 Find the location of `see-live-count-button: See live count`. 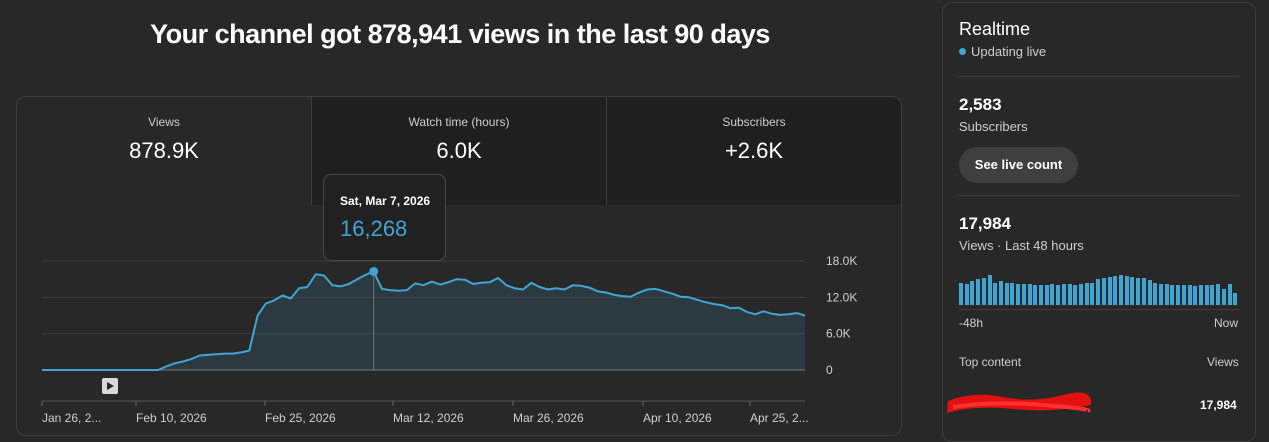

see-live-count-button: See live count is located at coordinates (1018, 165).